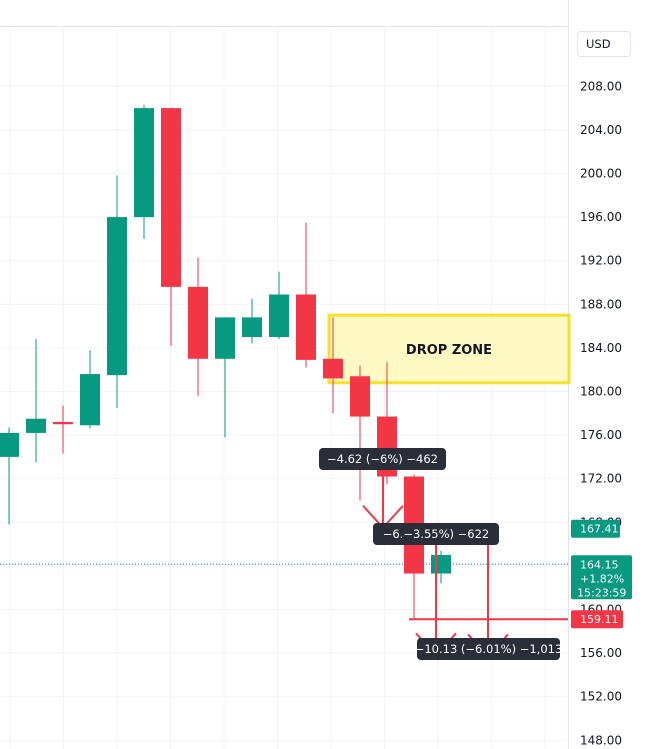 Image resolution: width=648 pixels, height=749 pixels. I want to click on last-price-value: 164.15, so click(599, 564).